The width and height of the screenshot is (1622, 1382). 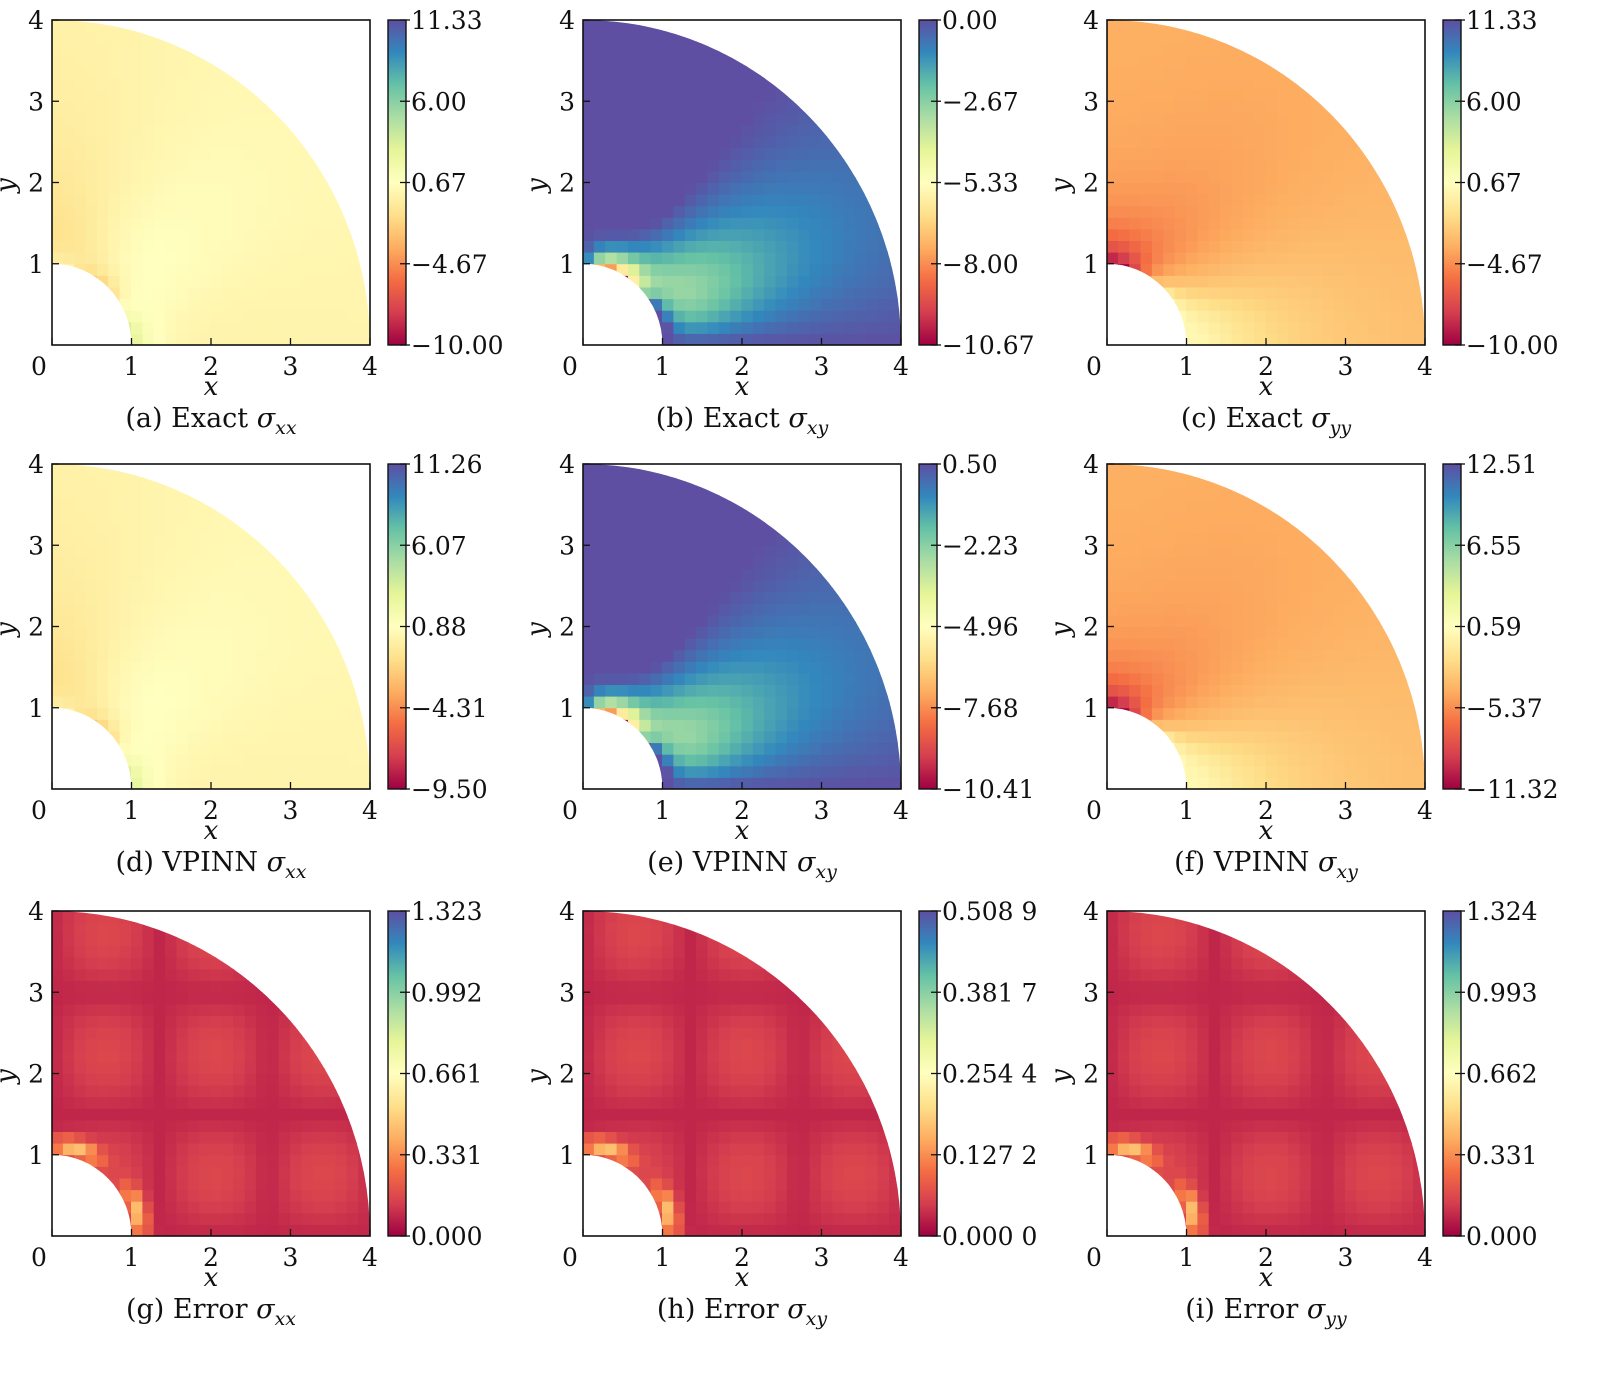 I want to click on y-axis-label: y, so click(x=1061, y=630).